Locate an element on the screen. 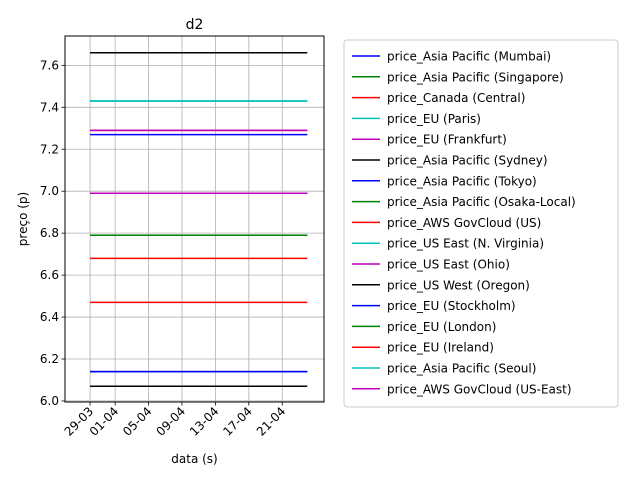 Image resolution: width=640 pixels, height=480 pixels. chart-title: d2 is located at coordinates (195, 25).